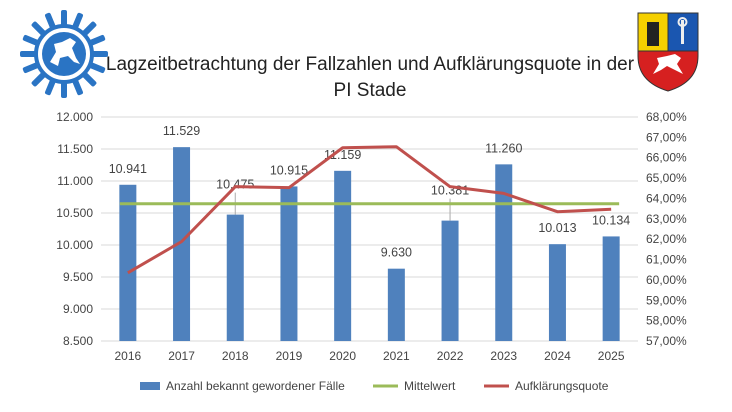 This screenshot has width=732, height=412. Describe the element at coordinates (611, 356) in the screenshot. I see `x-tick-label: 2025` at that location.